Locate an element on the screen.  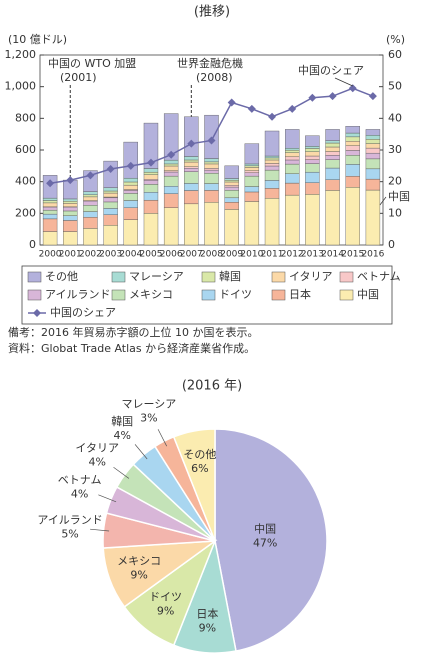
slice-label: イタリア is located at coordinates (97, 447).